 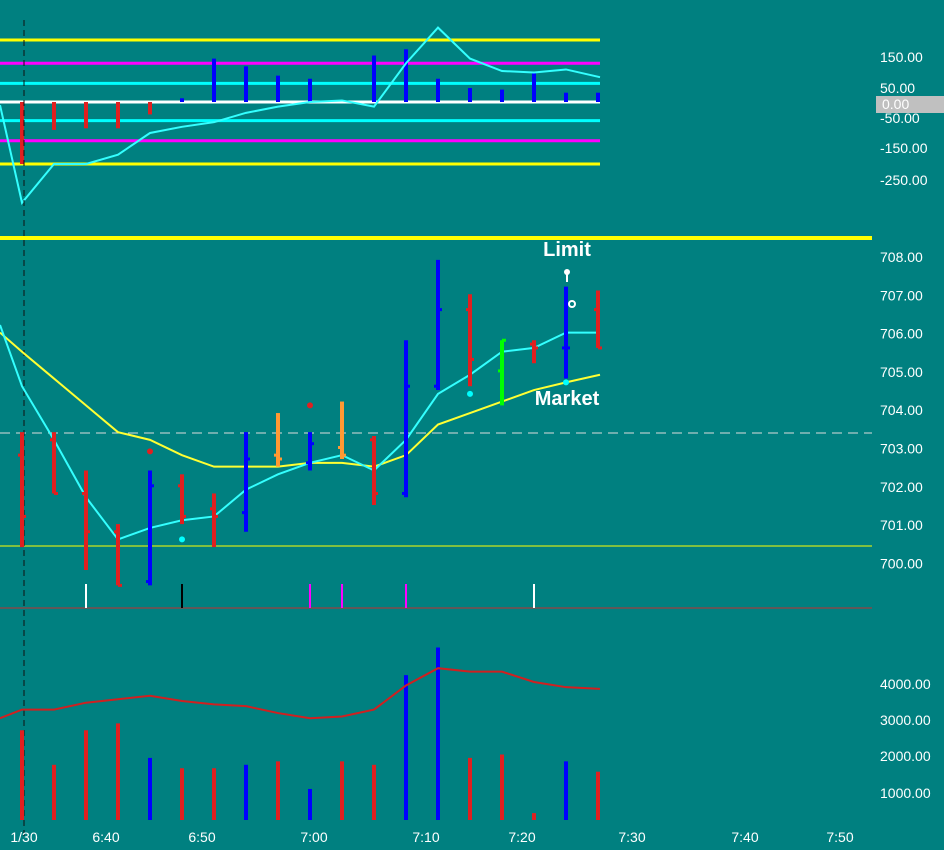 I want to click on limit-order-marker, so click(x=572, y=304).